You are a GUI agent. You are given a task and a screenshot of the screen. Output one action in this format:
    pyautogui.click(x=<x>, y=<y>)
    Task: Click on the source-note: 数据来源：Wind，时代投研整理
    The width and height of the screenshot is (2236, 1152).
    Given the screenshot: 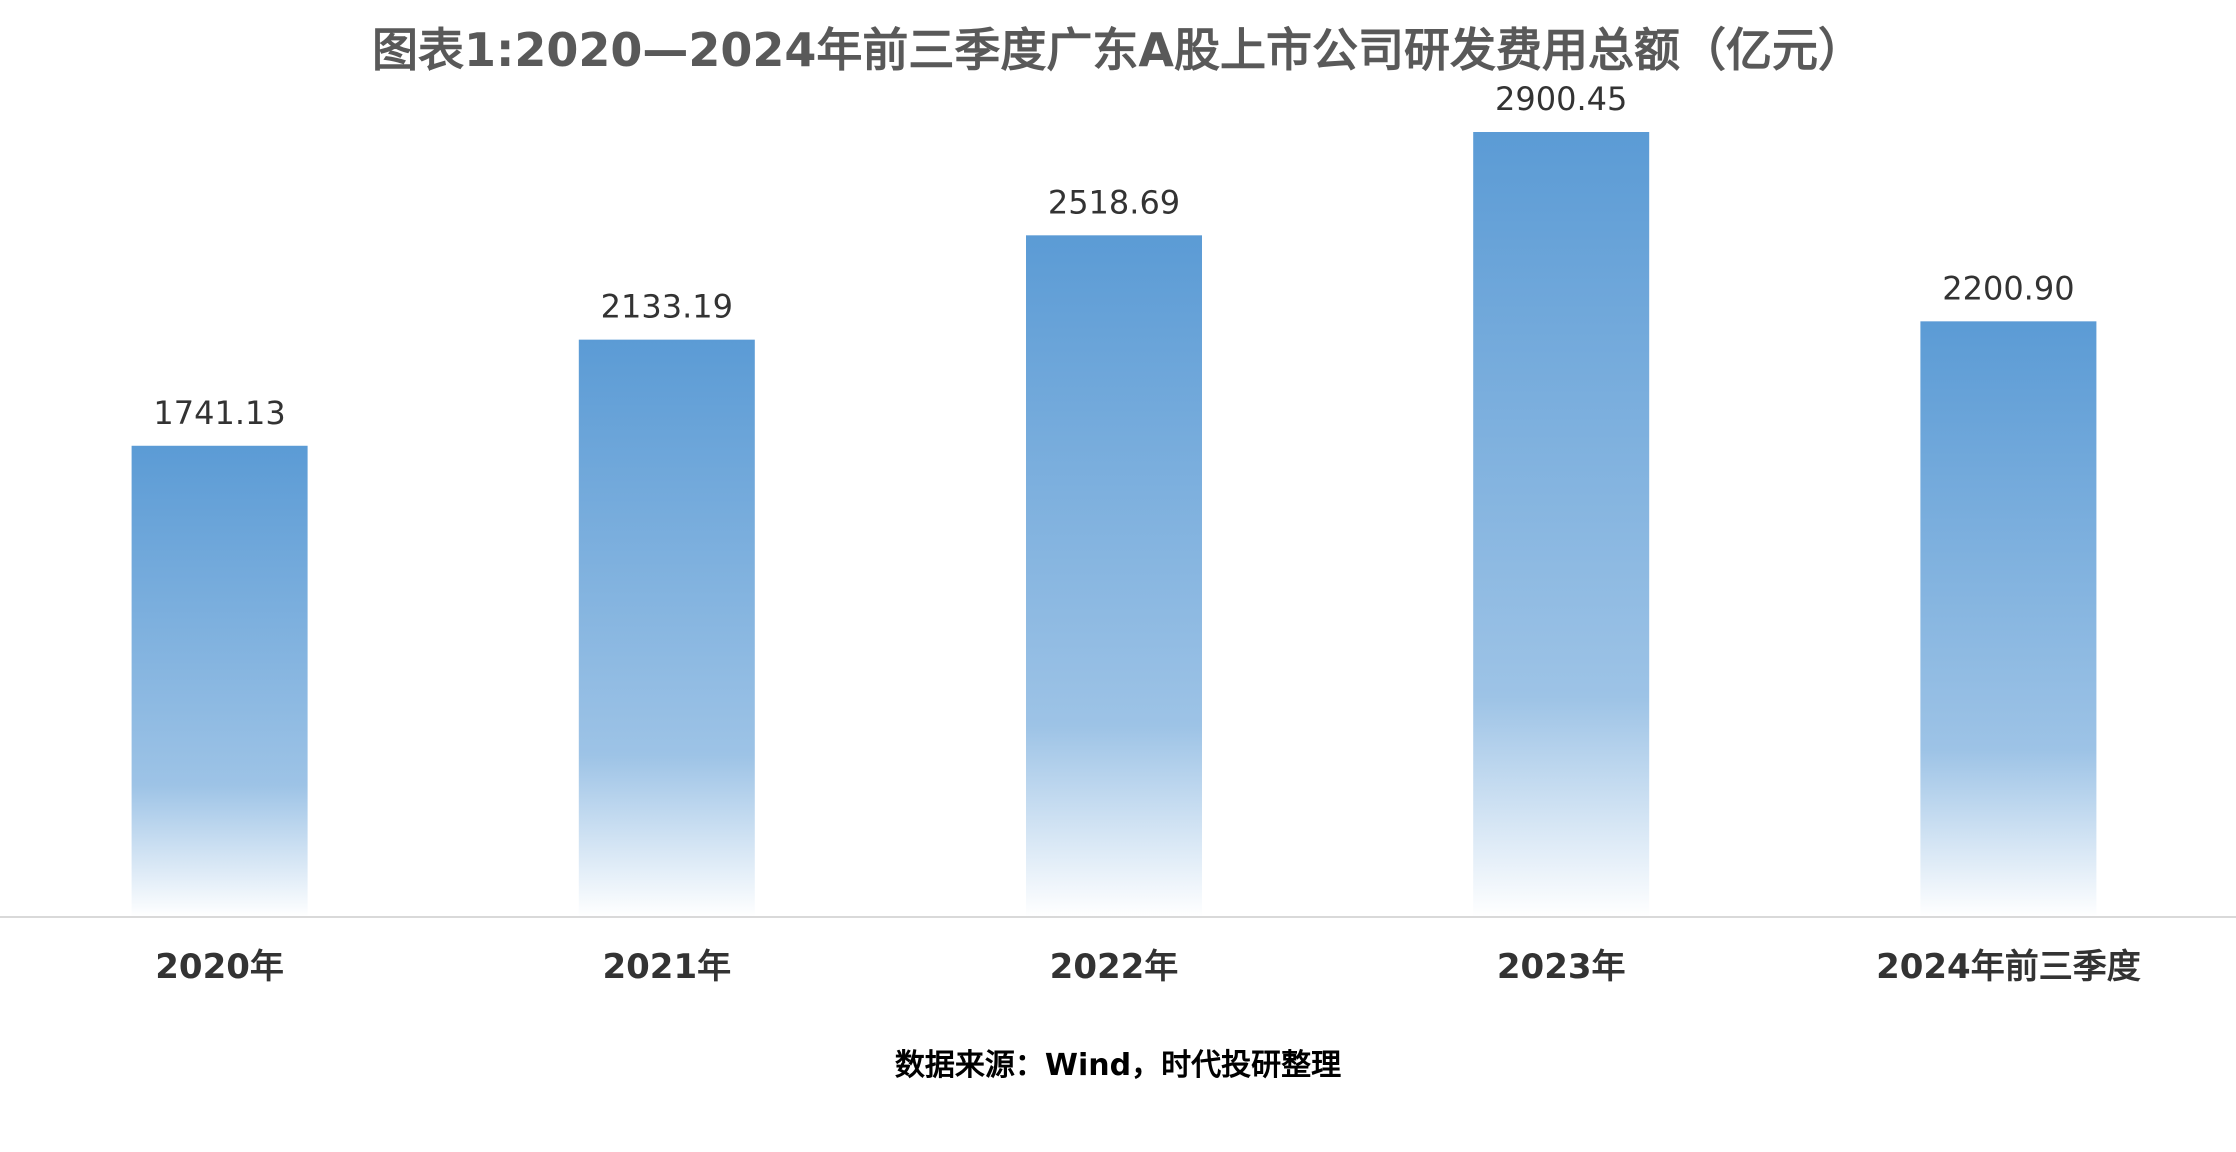 What is the action you would take?
    pyautogui.click(x=1118, y=1065)
    